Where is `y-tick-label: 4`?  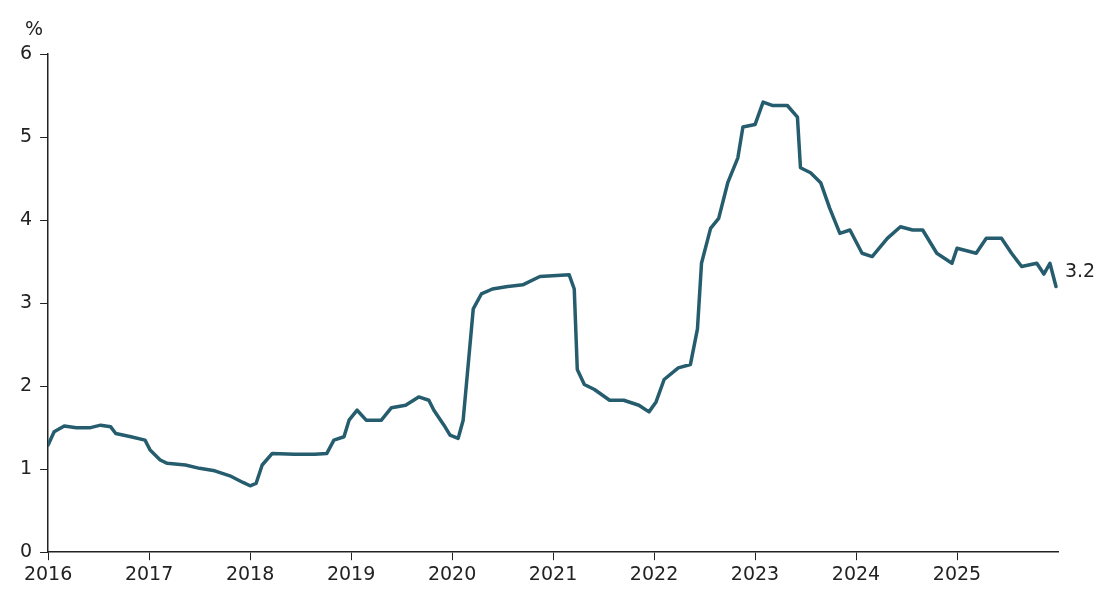
y-tick-label: 4 is located at coordinates (26, 218).